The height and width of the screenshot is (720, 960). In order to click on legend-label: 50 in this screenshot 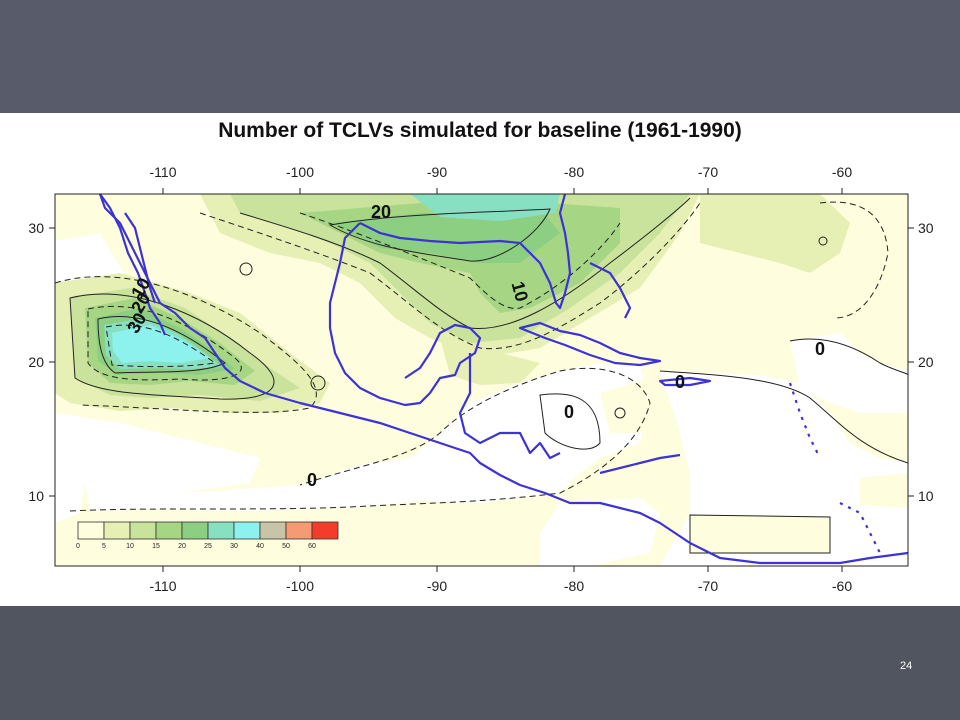, I will do `click(286, 546)`.